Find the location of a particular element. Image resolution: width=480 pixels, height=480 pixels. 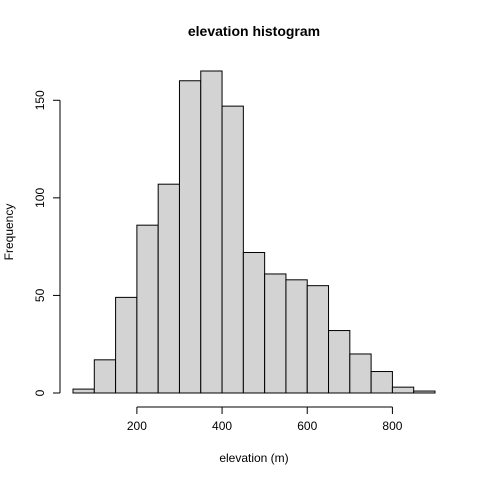

x-tick-label: 800 is located at coordinates (392, 426).